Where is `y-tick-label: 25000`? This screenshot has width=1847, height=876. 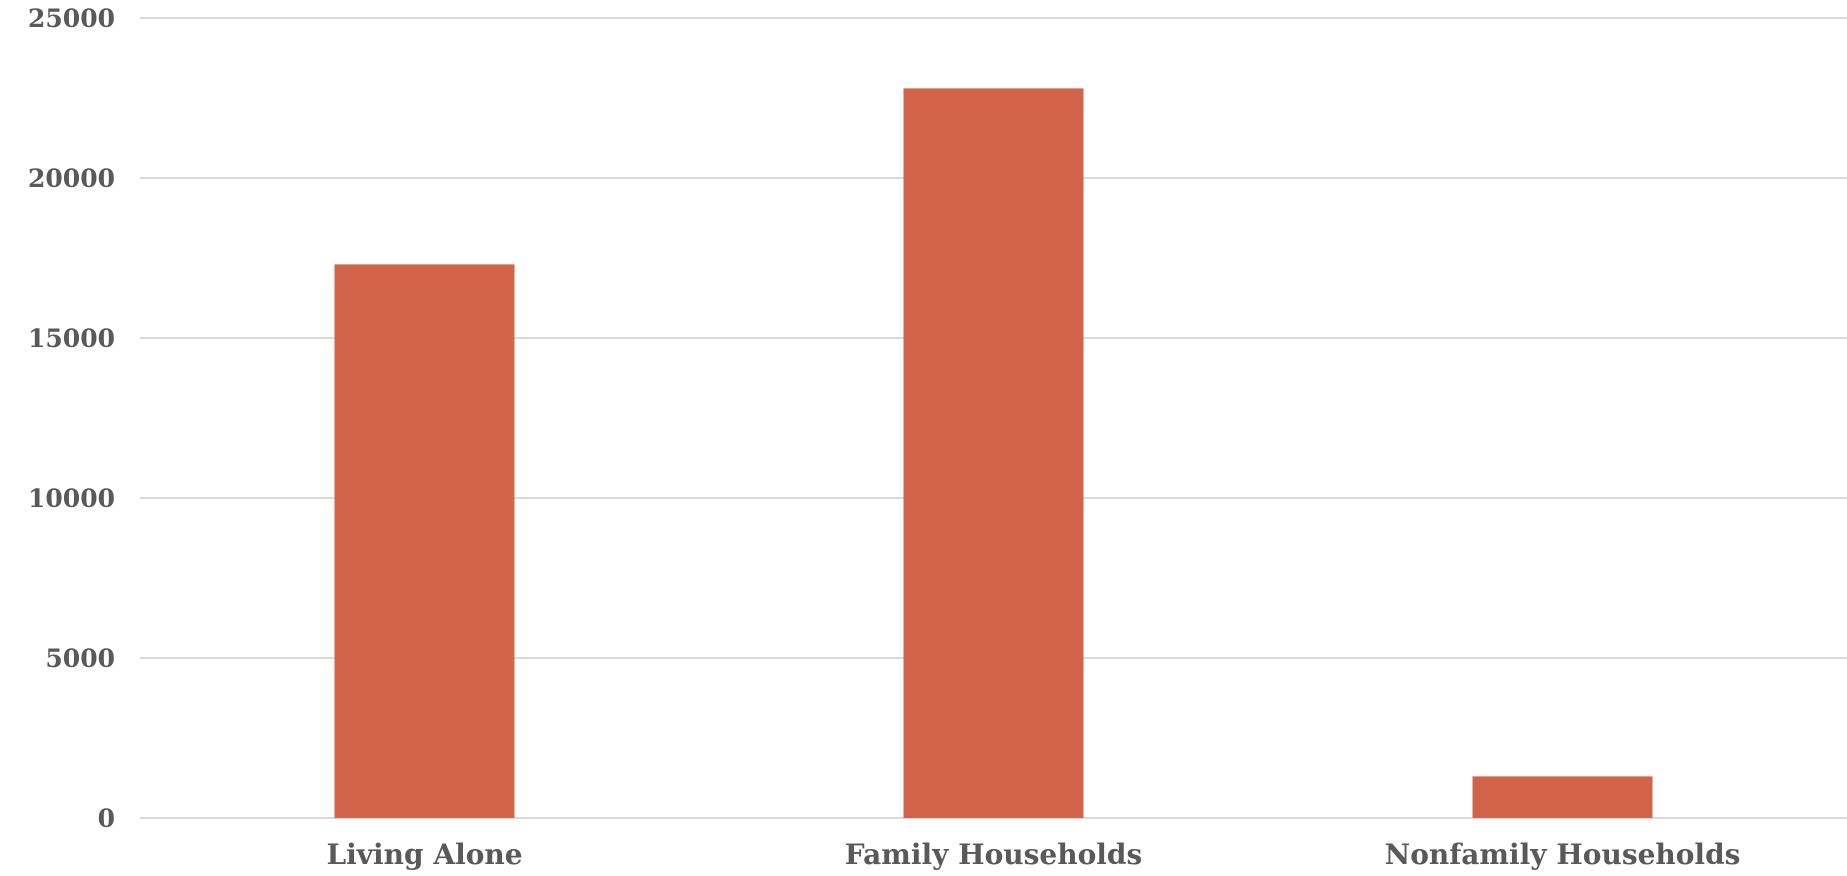
y-tick-label: 25000 is located at coordinates (71, 18).